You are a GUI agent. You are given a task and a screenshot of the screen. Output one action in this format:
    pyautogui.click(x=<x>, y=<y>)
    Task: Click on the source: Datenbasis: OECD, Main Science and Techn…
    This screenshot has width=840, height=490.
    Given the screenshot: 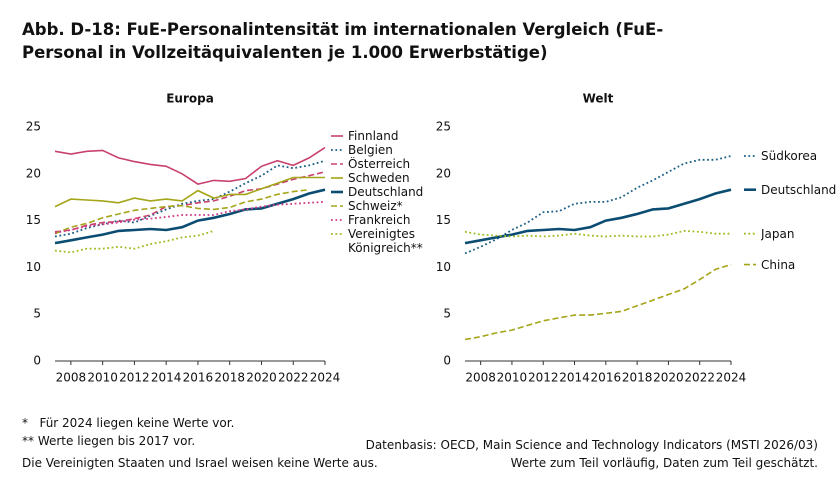 What is the action you would take?
    pyautogui.click(x=591, y=445)
    